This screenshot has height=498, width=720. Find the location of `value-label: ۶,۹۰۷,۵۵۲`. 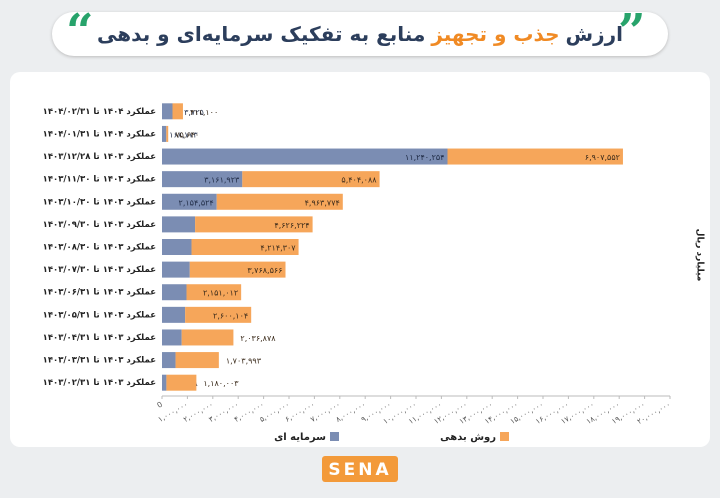

value-label: ۶,۹۰۷,۵۵۲ is located at coordinates (602, 157).